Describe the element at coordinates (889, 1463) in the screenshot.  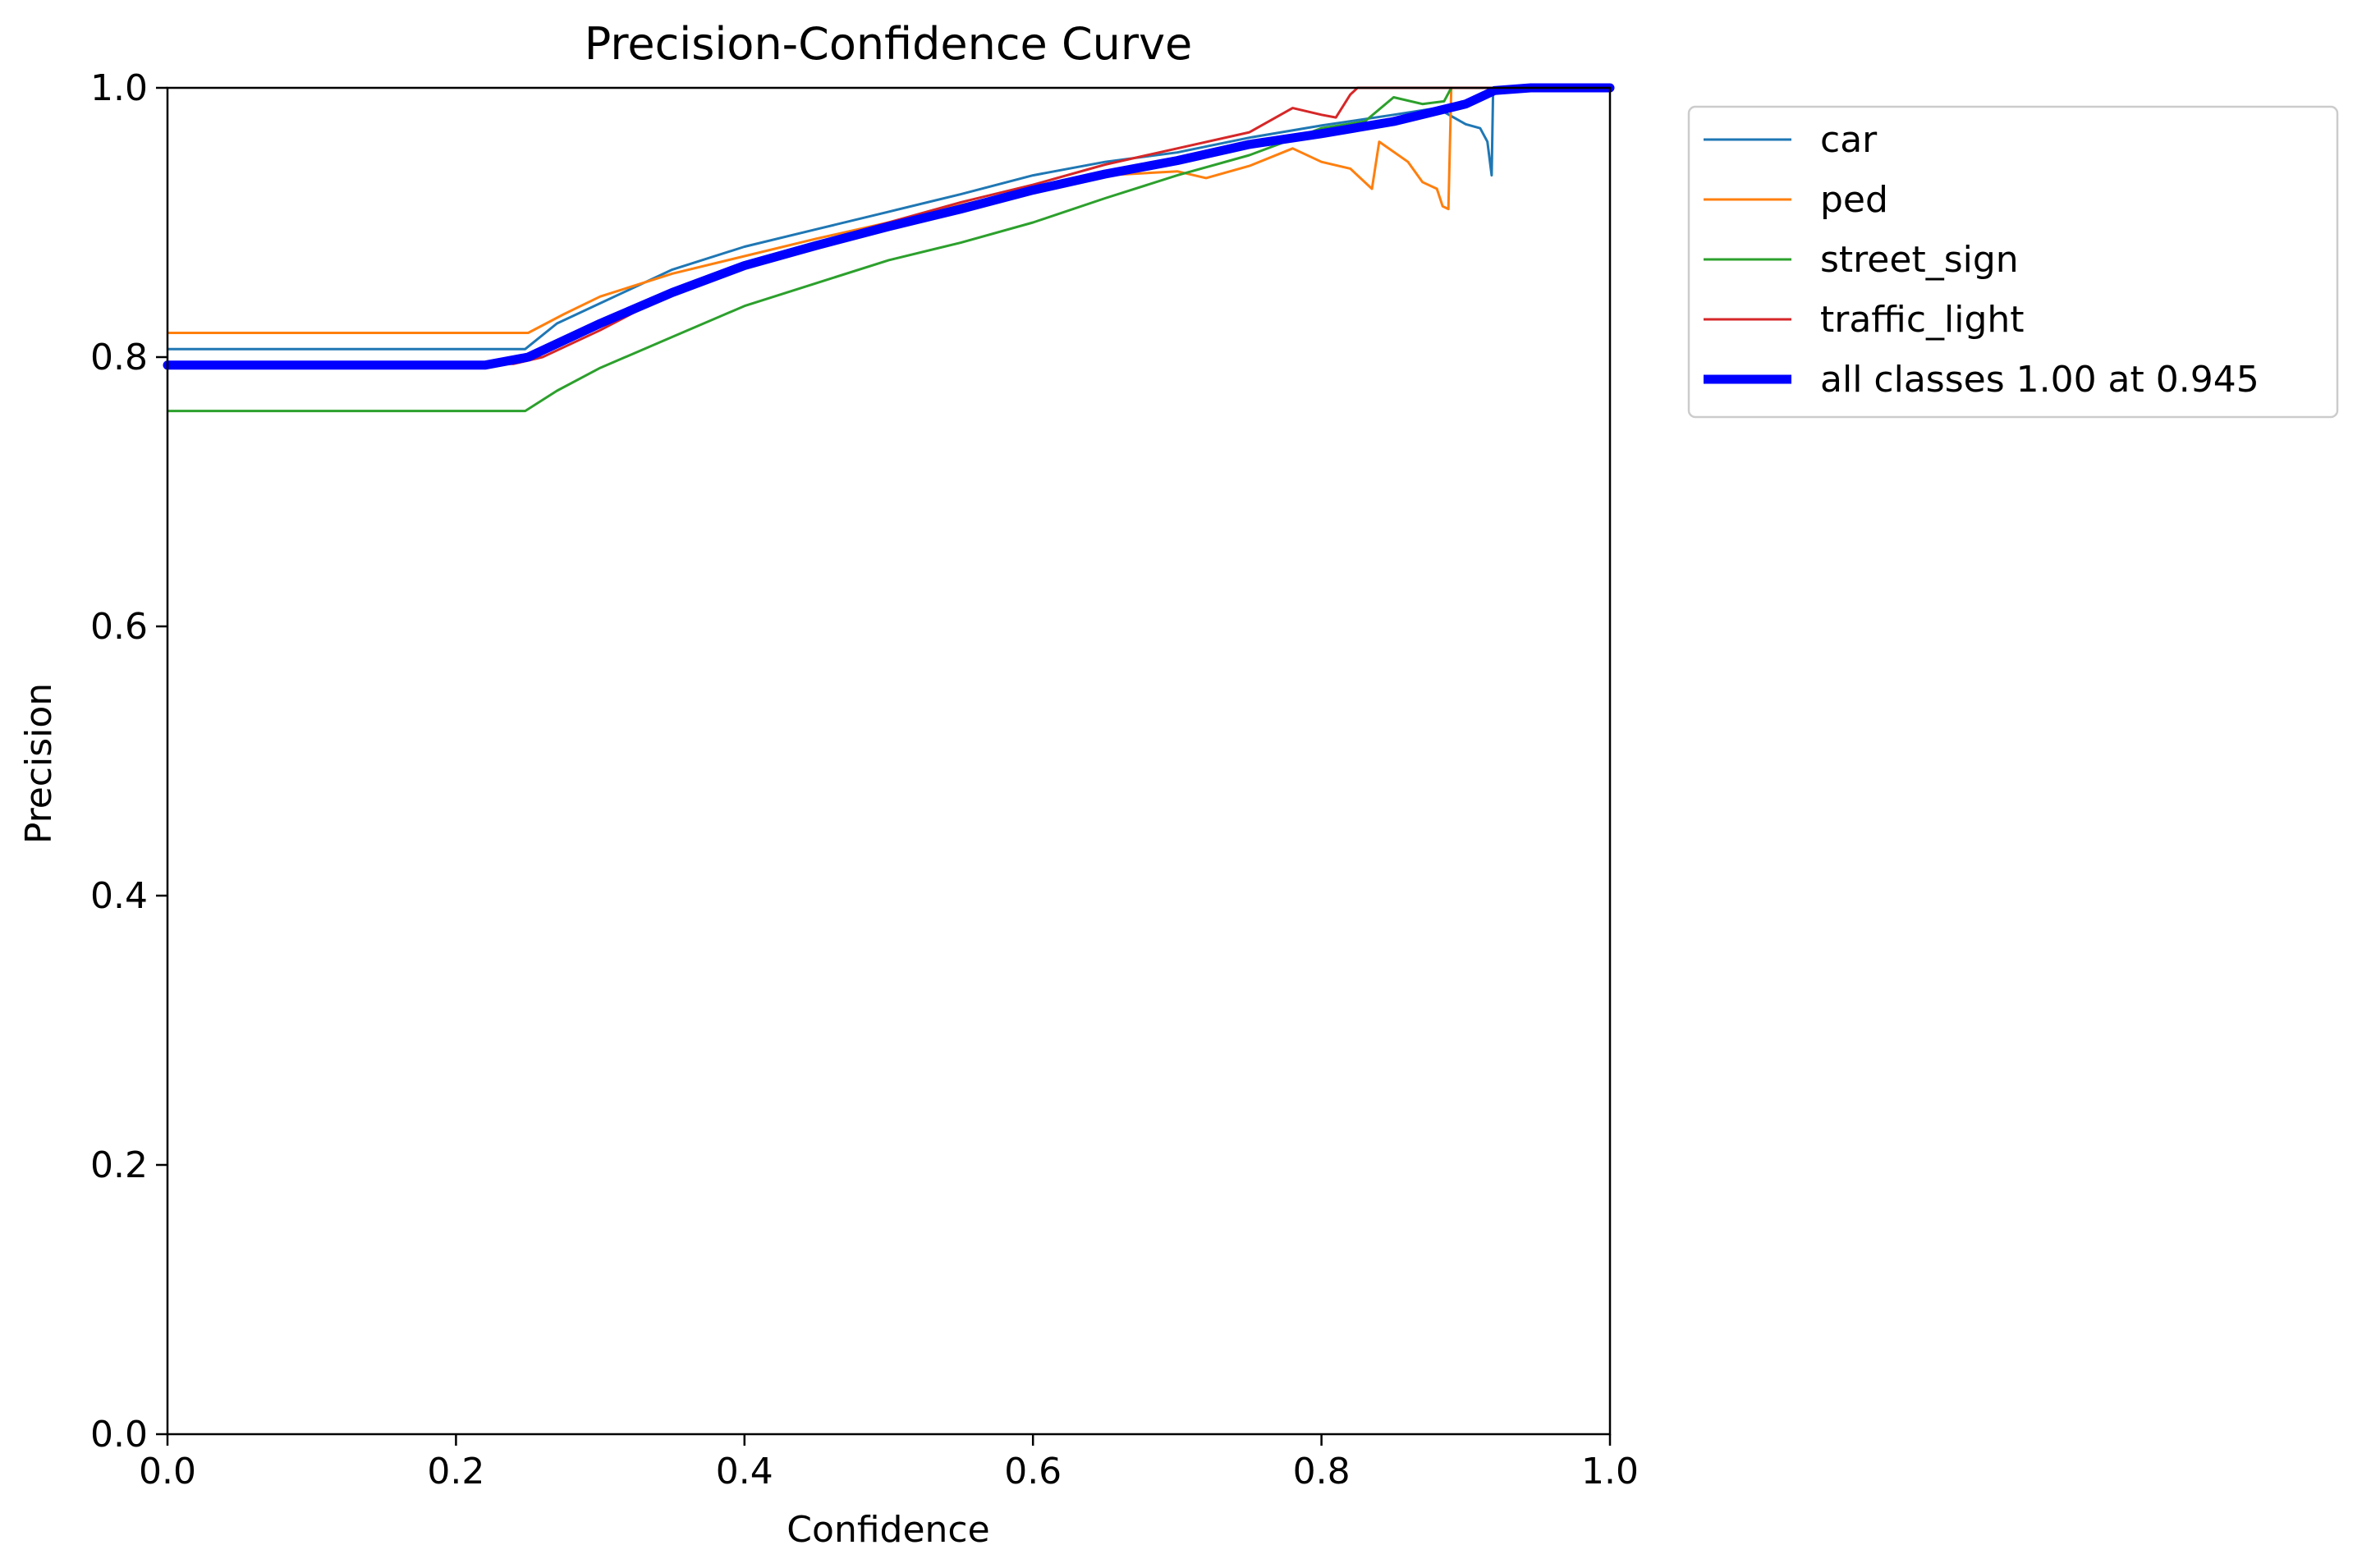
I see `x-axis-ticks: 0.0 0.2 0.4 0.6 0.8 1.0` at that location.